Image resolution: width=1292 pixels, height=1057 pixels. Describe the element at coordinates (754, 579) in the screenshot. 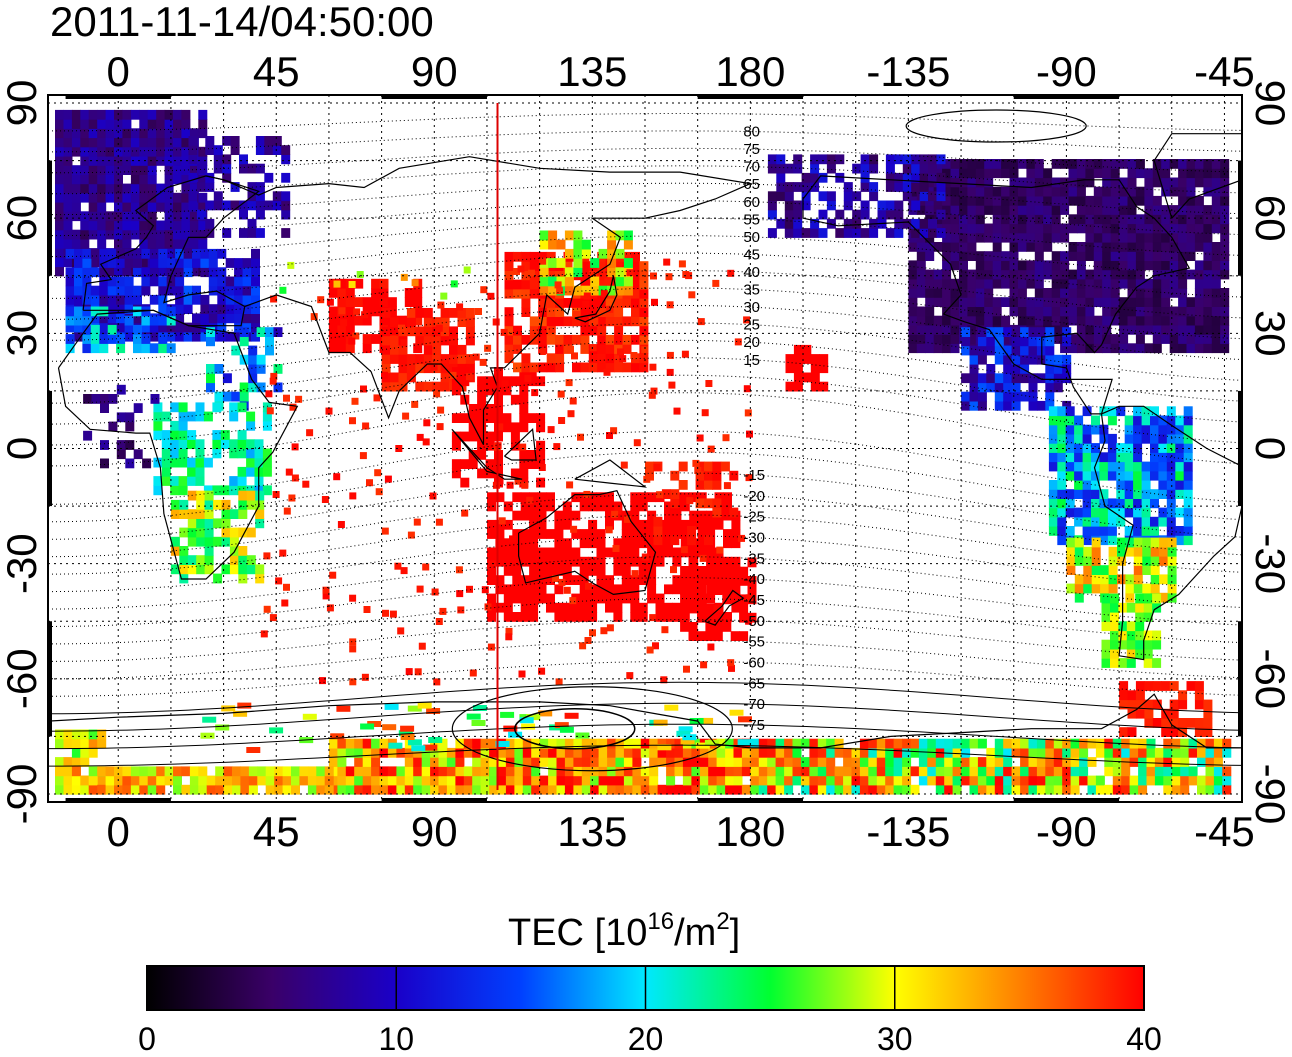

I see `maglat-label: -40` at that location.